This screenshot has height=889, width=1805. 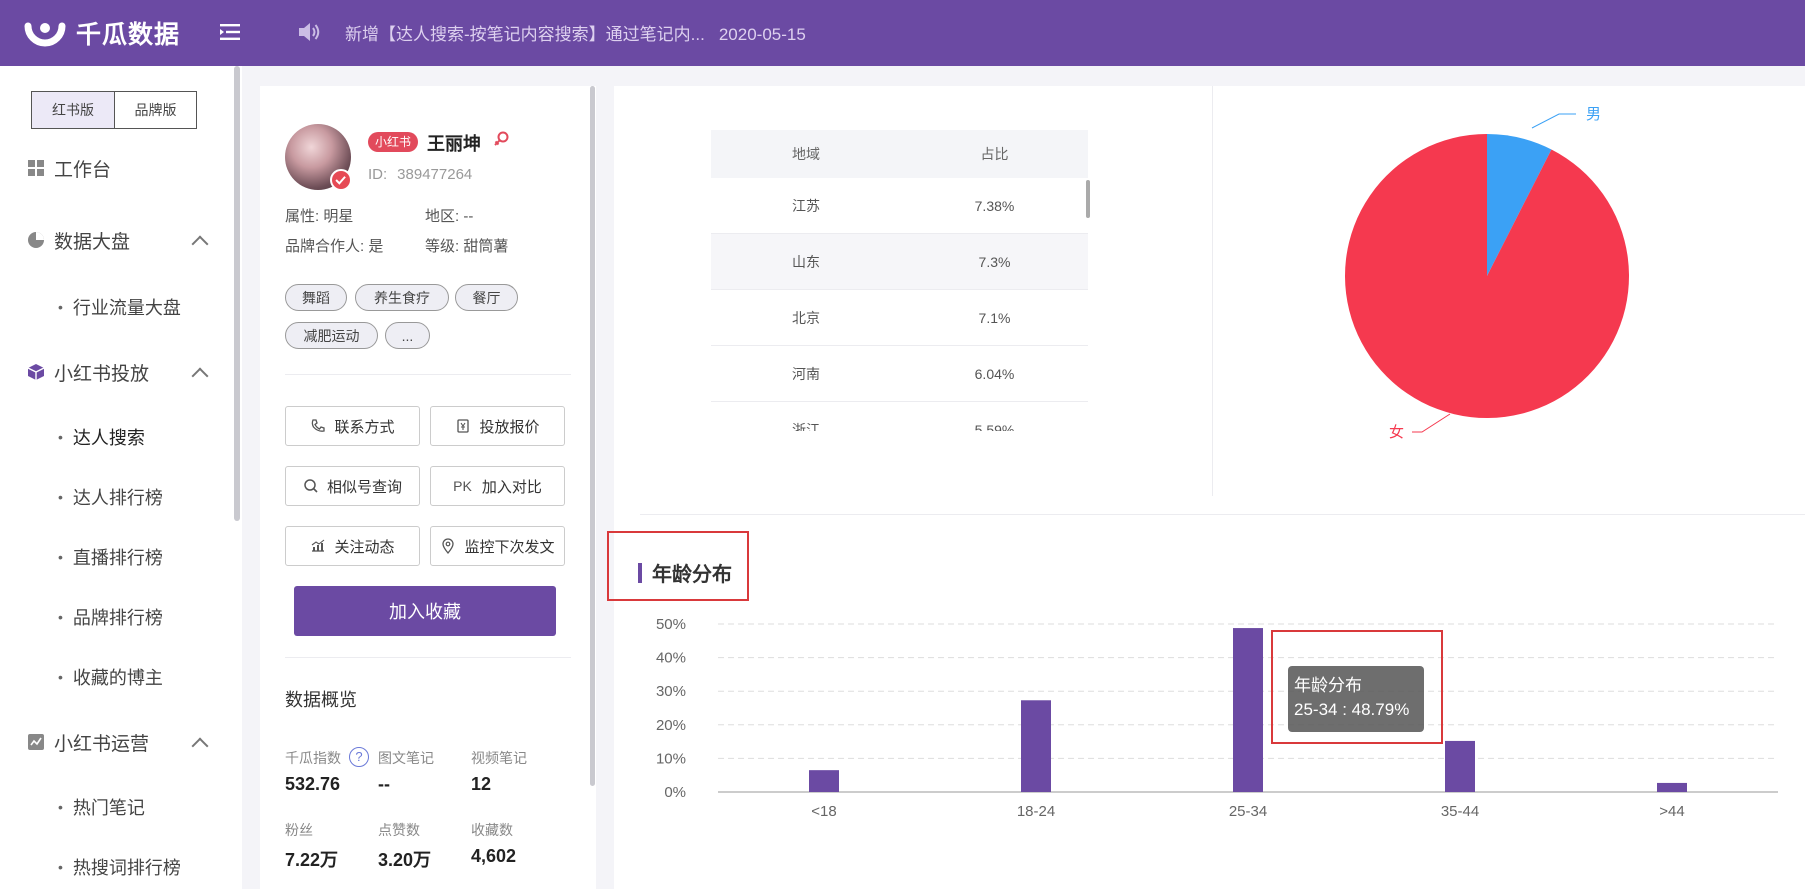 I want to click on chart-tooltip: 年龄分布 25-34 : 48.79%, so click(x=1356, y=699).